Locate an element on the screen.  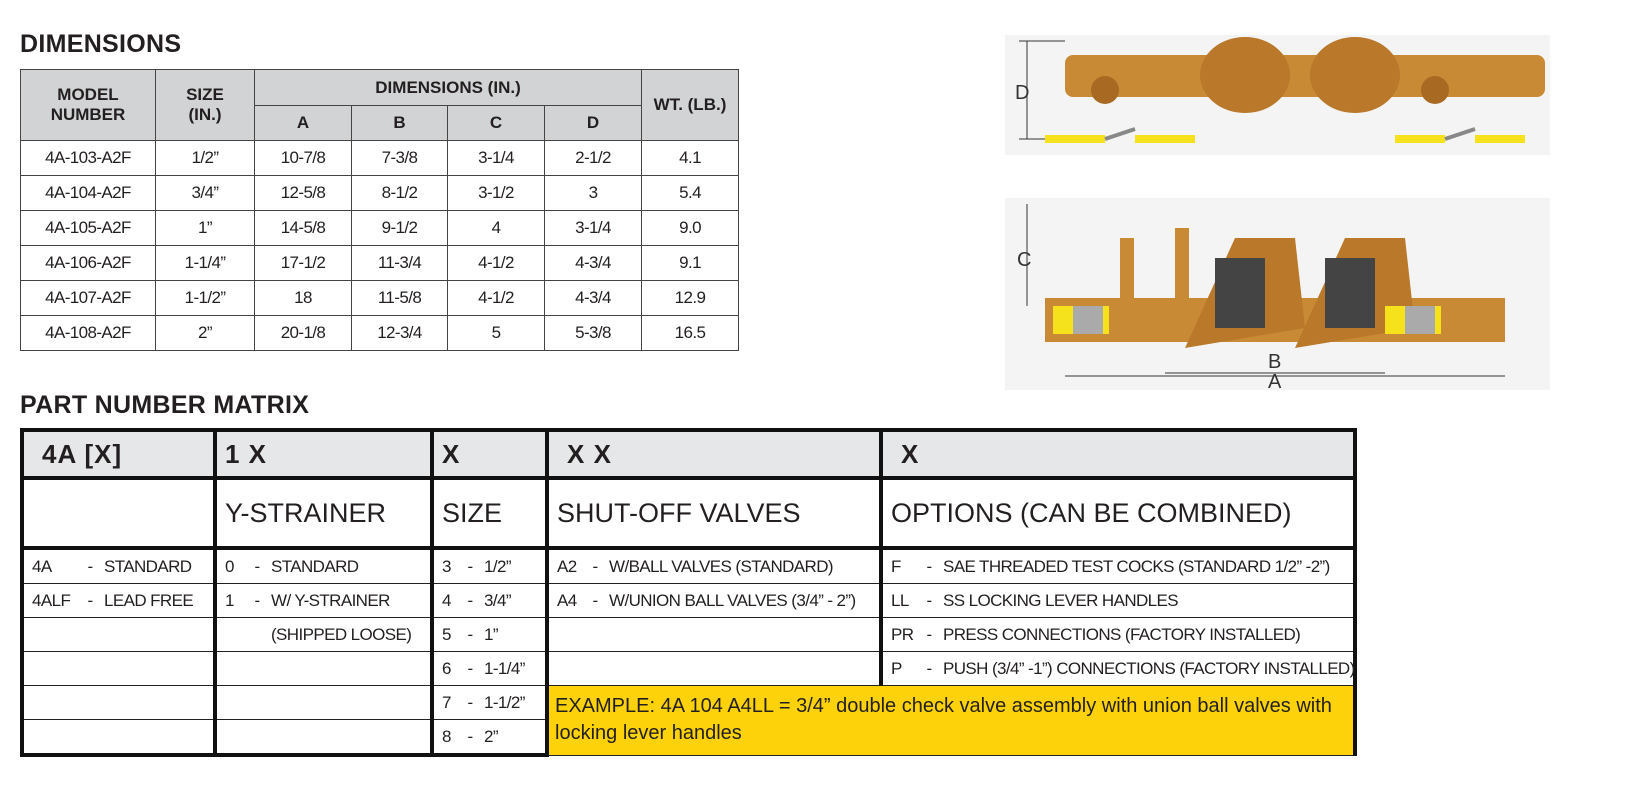
table-cell: 4 is located at coordinates (496, 228).